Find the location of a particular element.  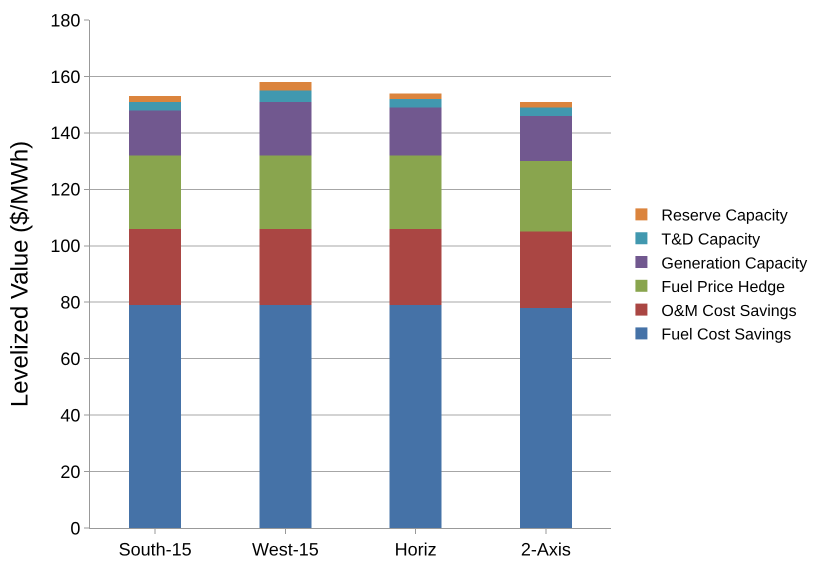

legend-label: O&M Cost Savings is located at coordinates (729, 311).